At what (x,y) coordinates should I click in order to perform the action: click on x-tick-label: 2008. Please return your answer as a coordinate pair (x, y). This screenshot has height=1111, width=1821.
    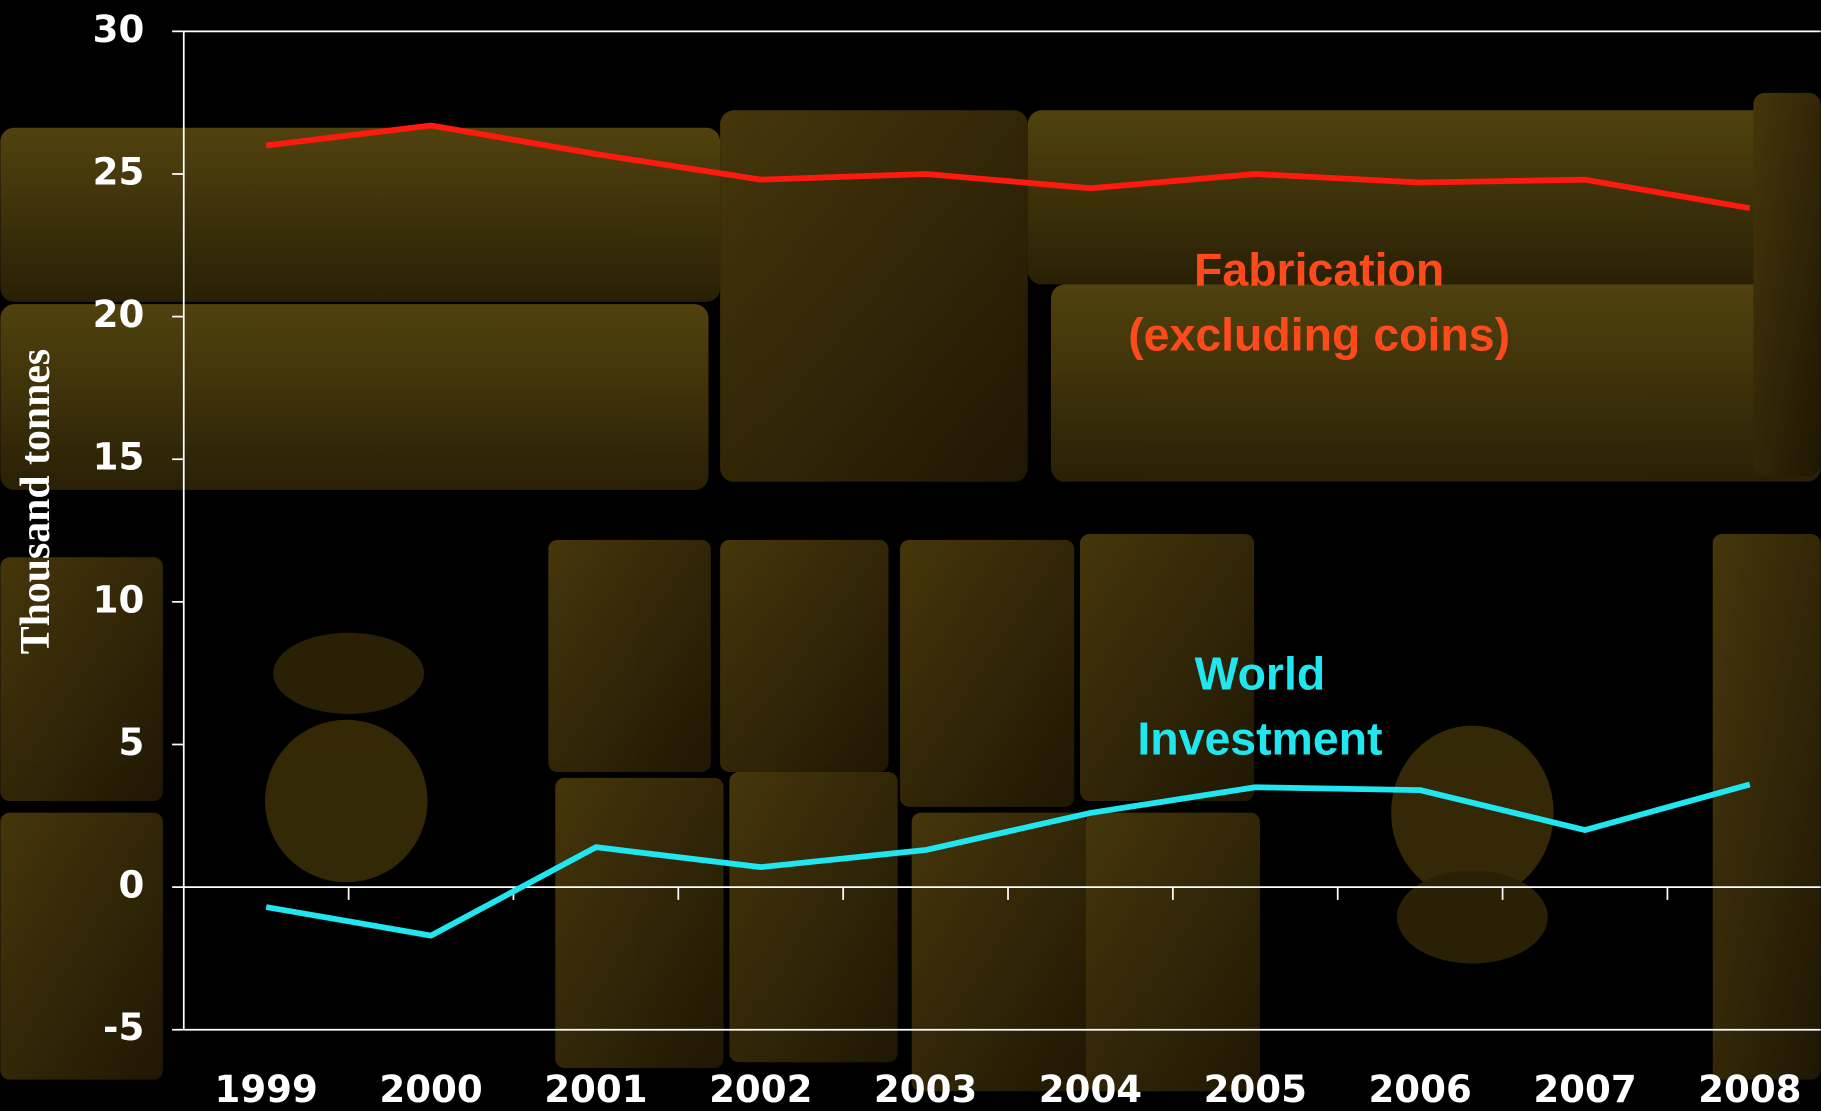
    Looking at the image, I should click on (1749, 1089).